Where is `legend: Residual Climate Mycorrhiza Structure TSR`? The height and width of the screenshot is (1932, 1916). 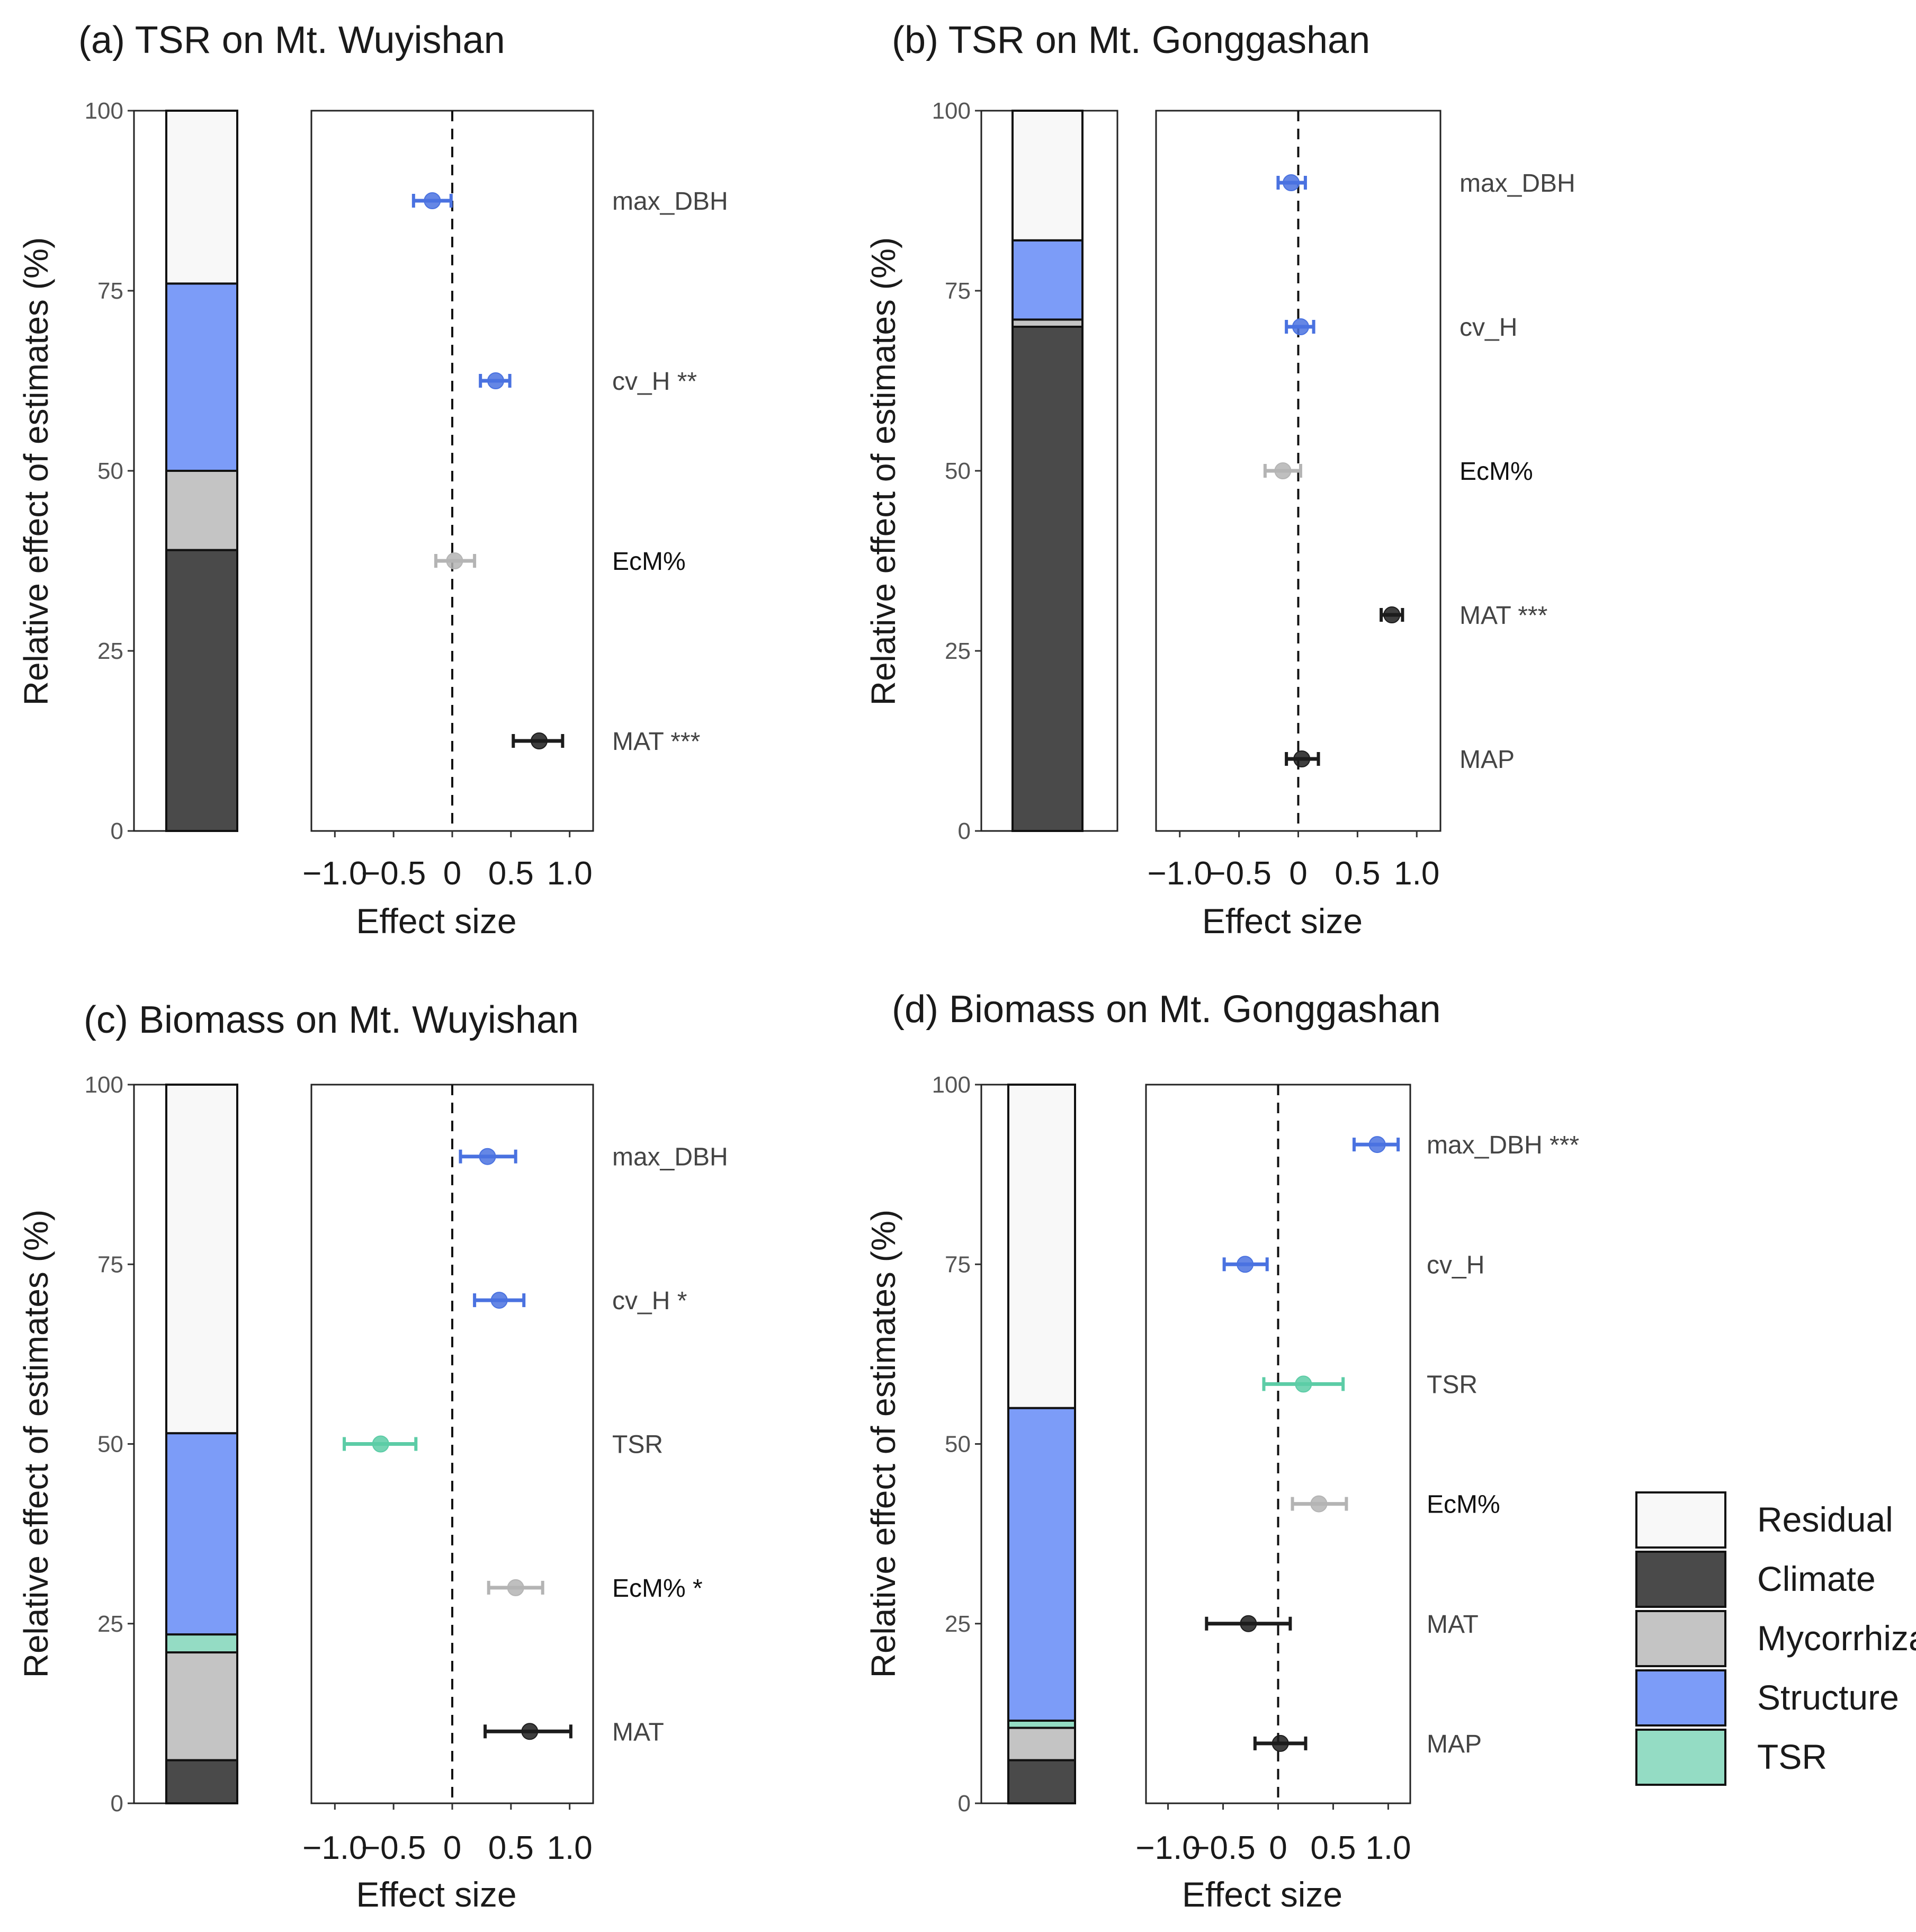
legend: Residual Climate Mycorrhiza Structure TSR is located at coordinates (1776, 1638).